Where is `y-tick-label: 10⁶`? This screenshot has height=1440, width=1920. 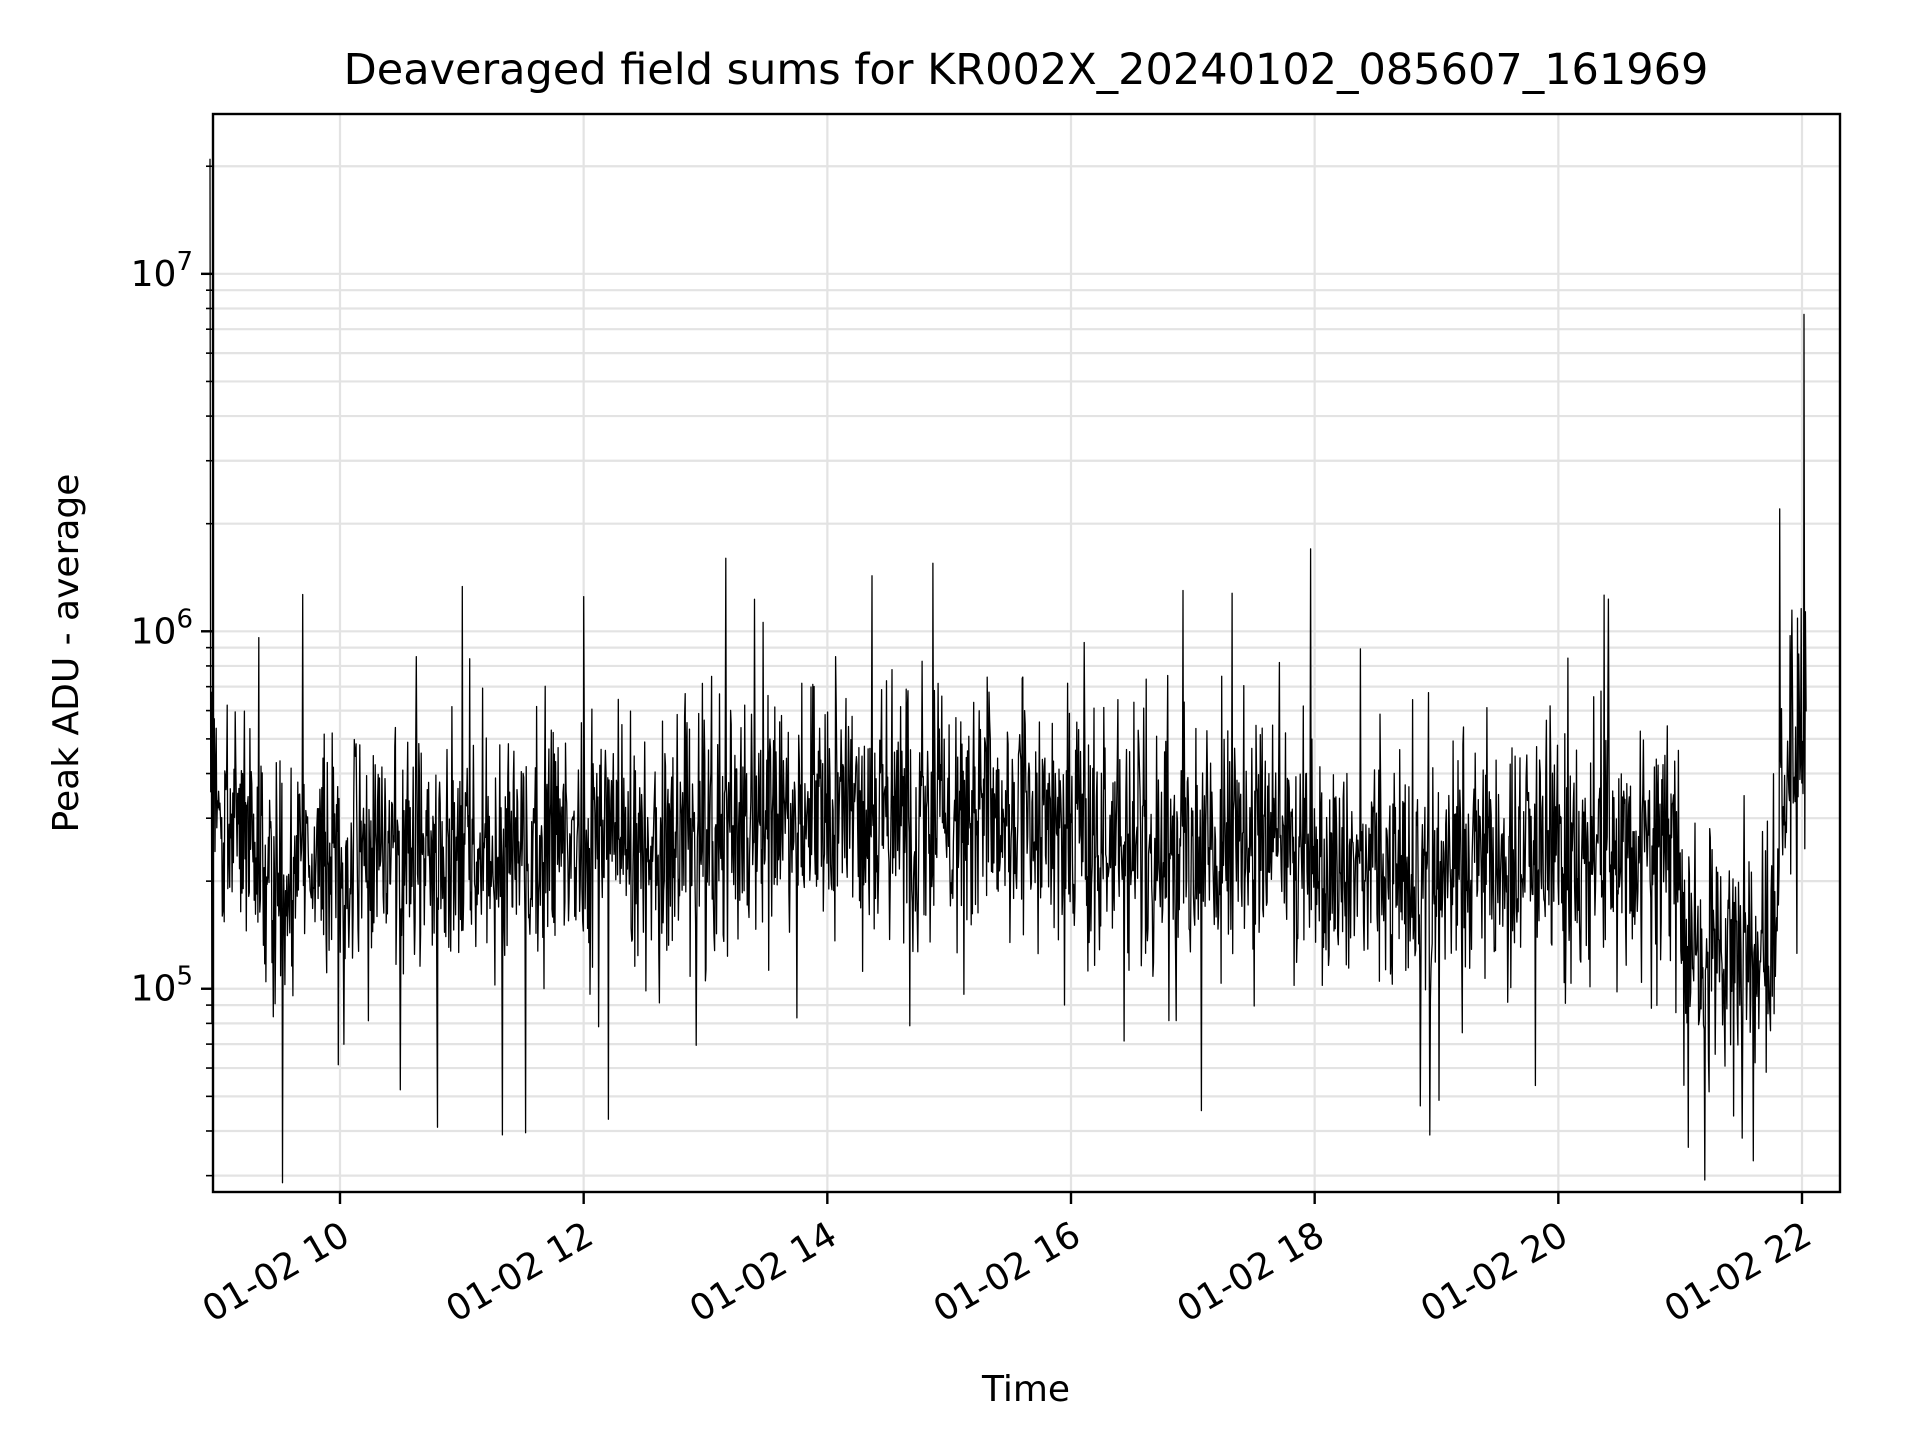
y-tick-label: 10⁶ is located at coordinates (162, 628).